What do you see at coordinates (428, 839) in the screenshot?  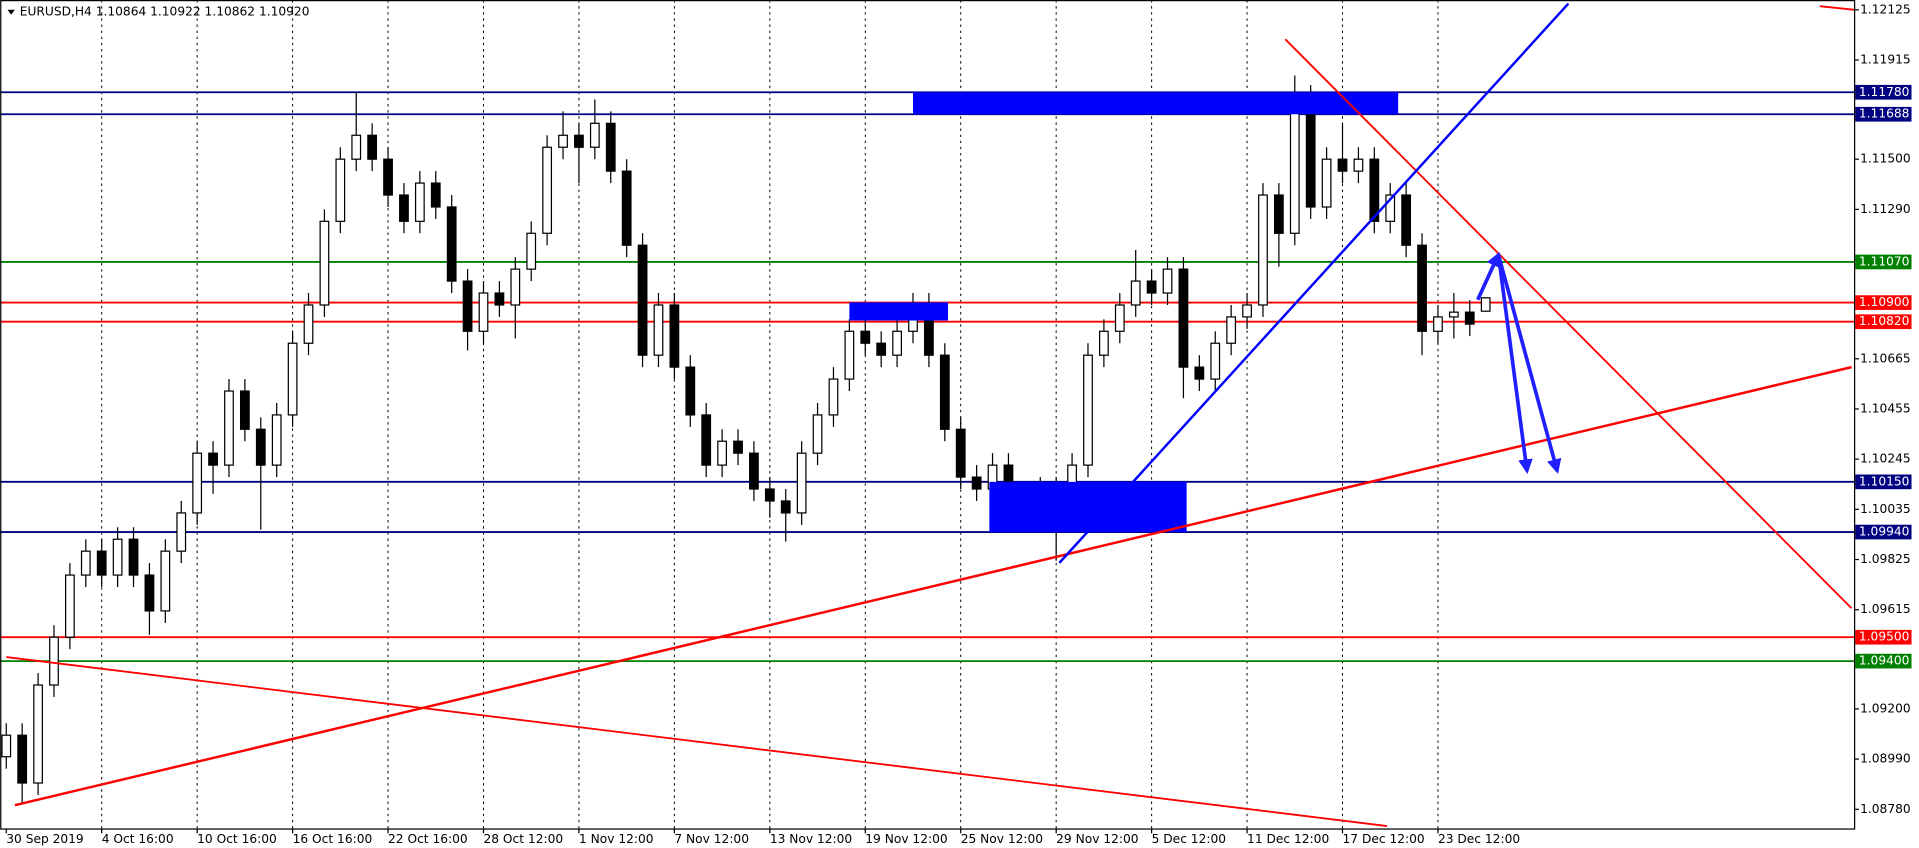 I see `x-tick-label: 22 Oct 16:00` at bounding box center [428, 839].